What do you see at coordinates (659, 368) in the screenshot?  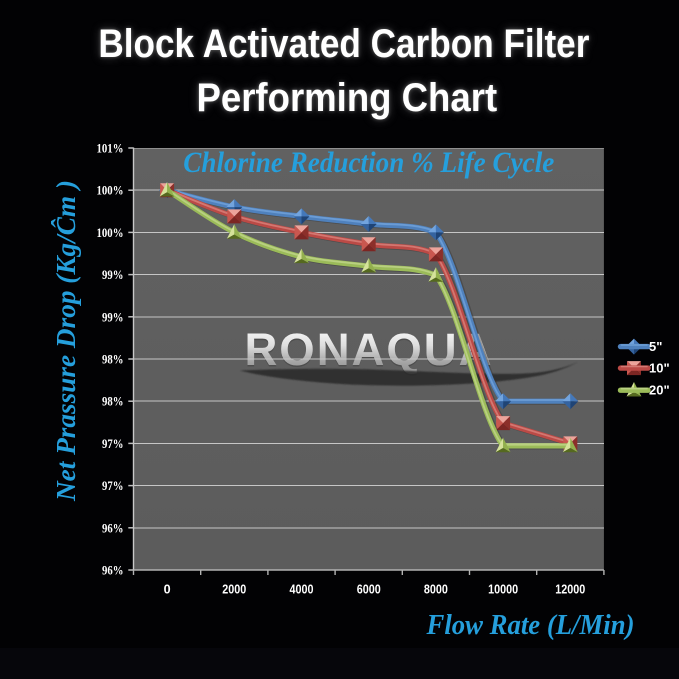 I see `svg-text: 10"` at bounding box center [659, 368].